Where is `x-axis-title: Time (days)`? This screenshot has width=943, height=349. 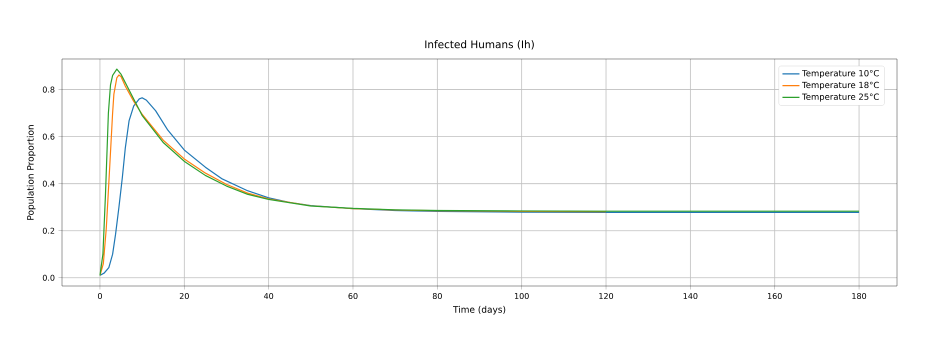
x-axis-title: Time (days) is located at coordinates (479, 310).